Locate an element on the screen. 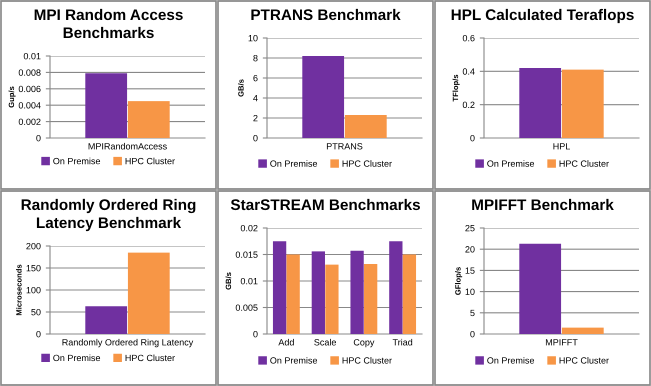 The width and height of the screenshot is (651, 386). y-tick-label: 8 is located at coordinates (255, 58).